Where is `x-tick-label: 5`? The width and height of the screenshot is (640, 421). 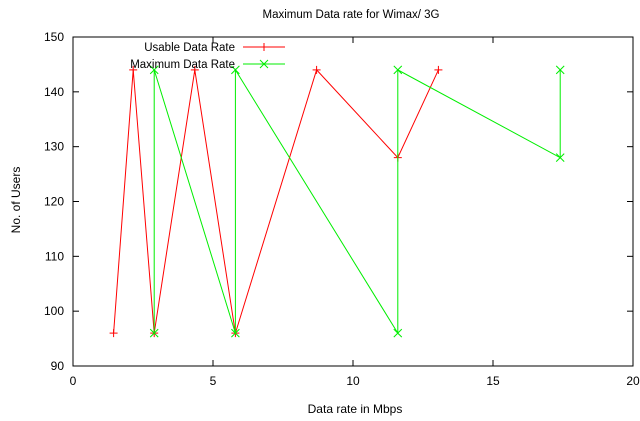 x-tick-label: 5 is located at coordinates (213, 381).